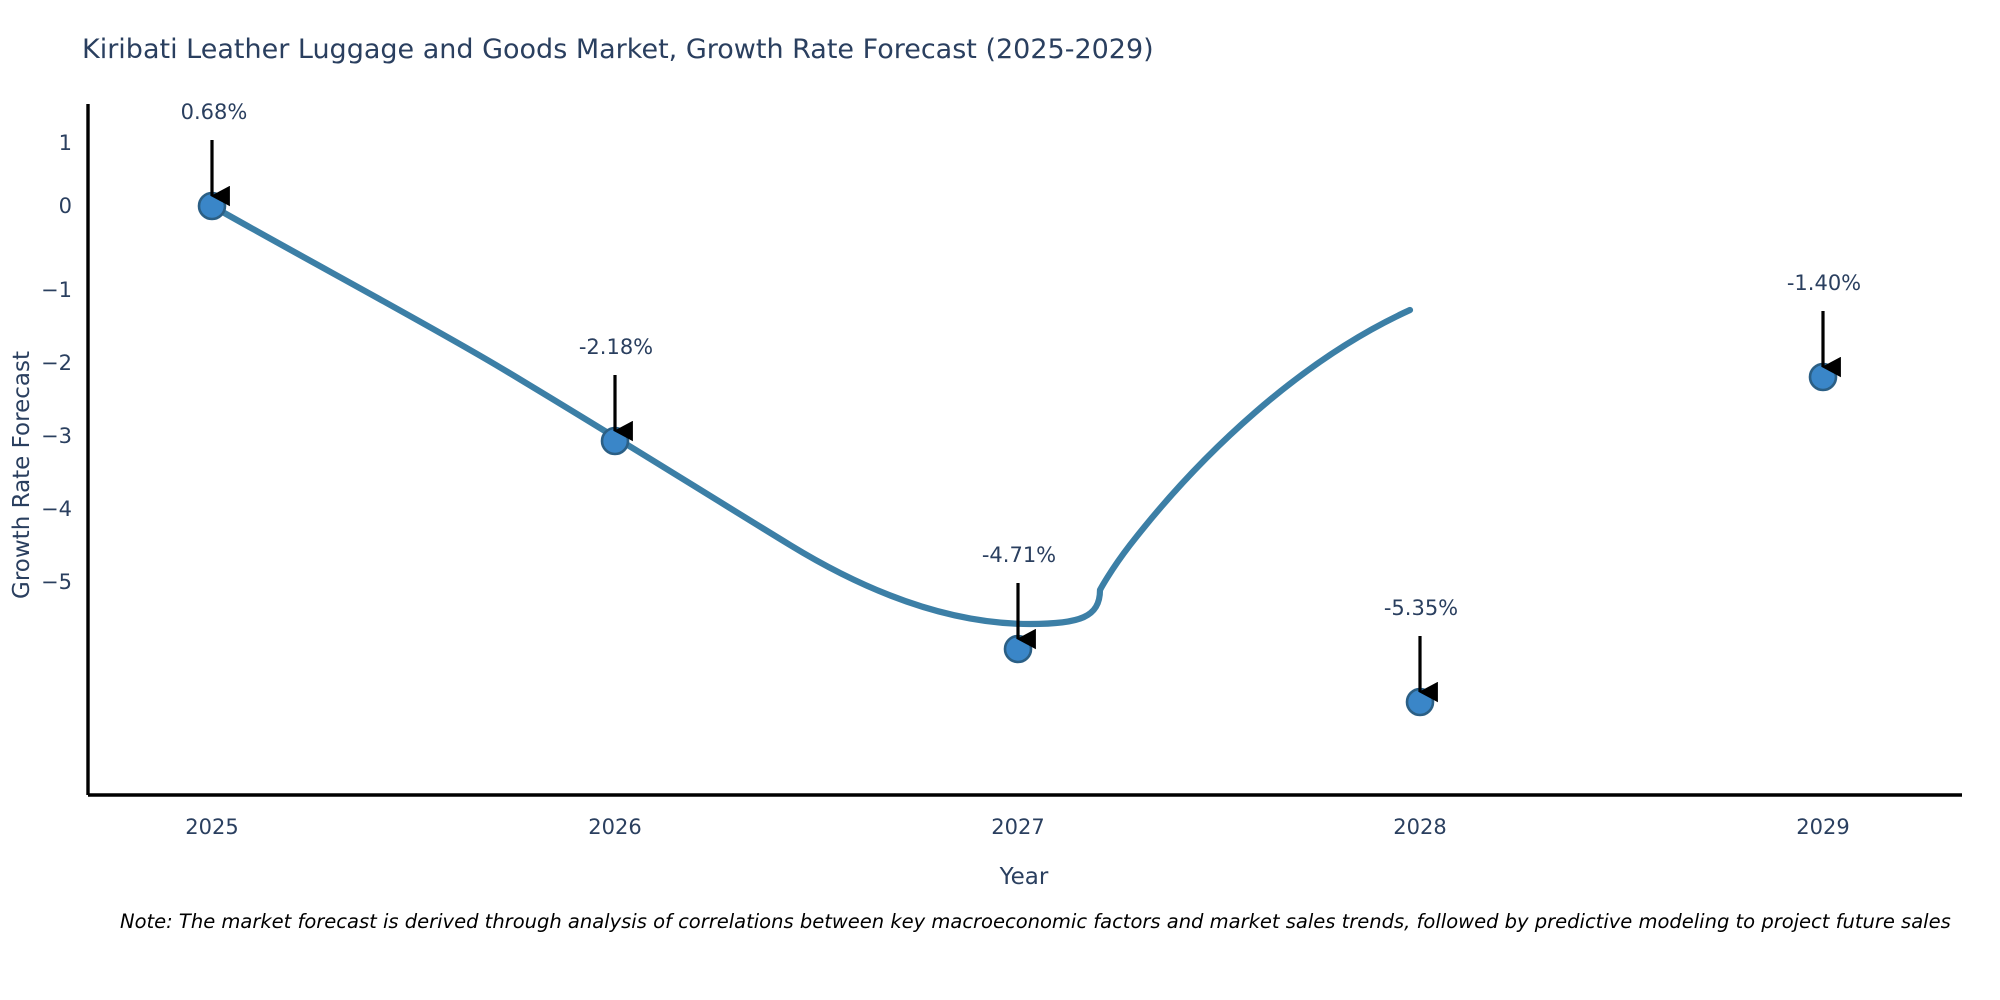 This screenshot has width=2000, height=1000. Describe the element at coordinates (1823, 827) in the screenshot. I see `x-tick-label: 2029` at that location.